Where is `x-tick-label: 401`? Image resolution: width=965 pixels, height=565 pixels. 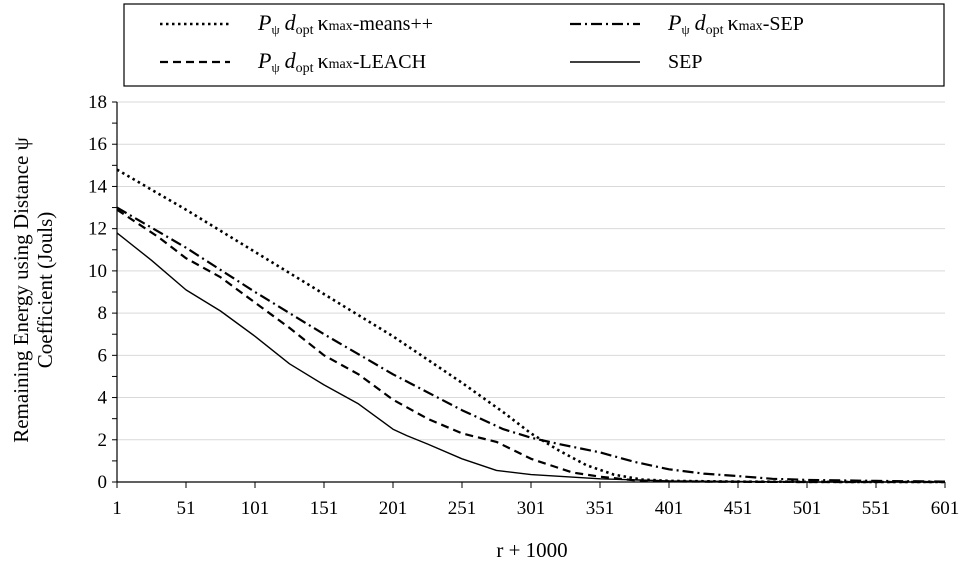
x-tick-label: 401 is located at coordinates (669, 508).